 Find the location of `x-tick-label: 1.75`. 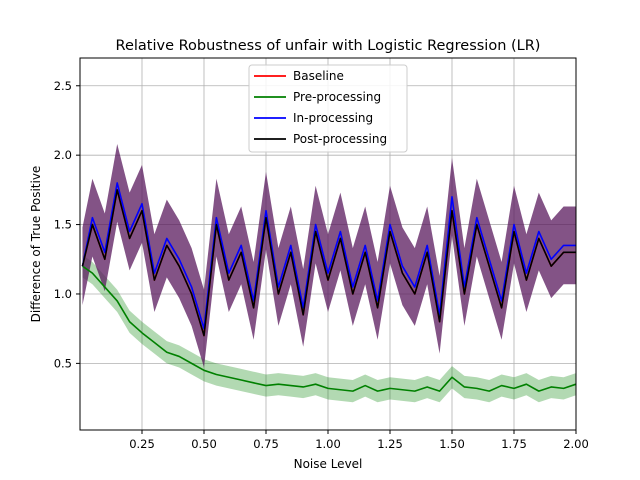

x-tick-label: 1.75 is located at coordinates (514, 444).